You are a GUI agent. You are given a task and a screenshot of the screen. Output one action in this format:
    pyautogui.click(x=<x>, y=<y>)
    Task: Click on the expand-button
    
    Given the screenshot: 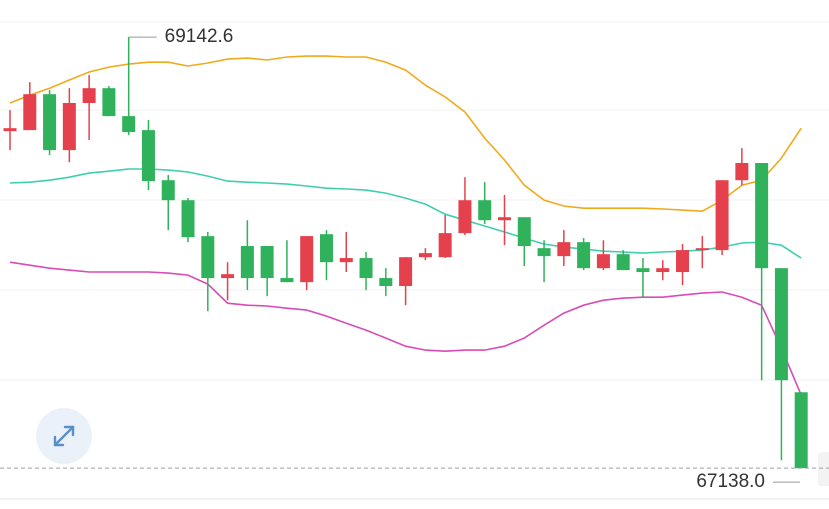 What is the action you would take?
    pyautogui.click(x=64, y=436)
    